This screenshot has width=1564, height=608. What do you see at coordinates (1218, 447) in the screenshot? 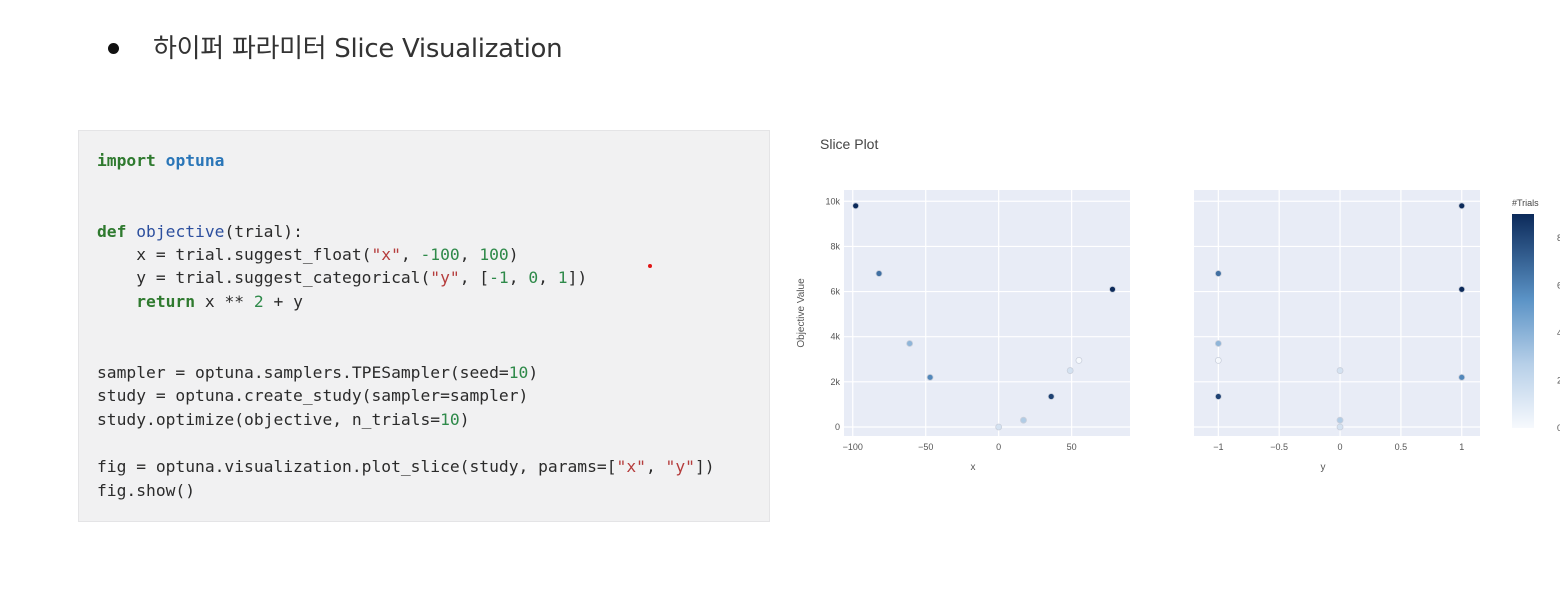
I see `x-tick-label: −1` at bounding box center [1218, 447].